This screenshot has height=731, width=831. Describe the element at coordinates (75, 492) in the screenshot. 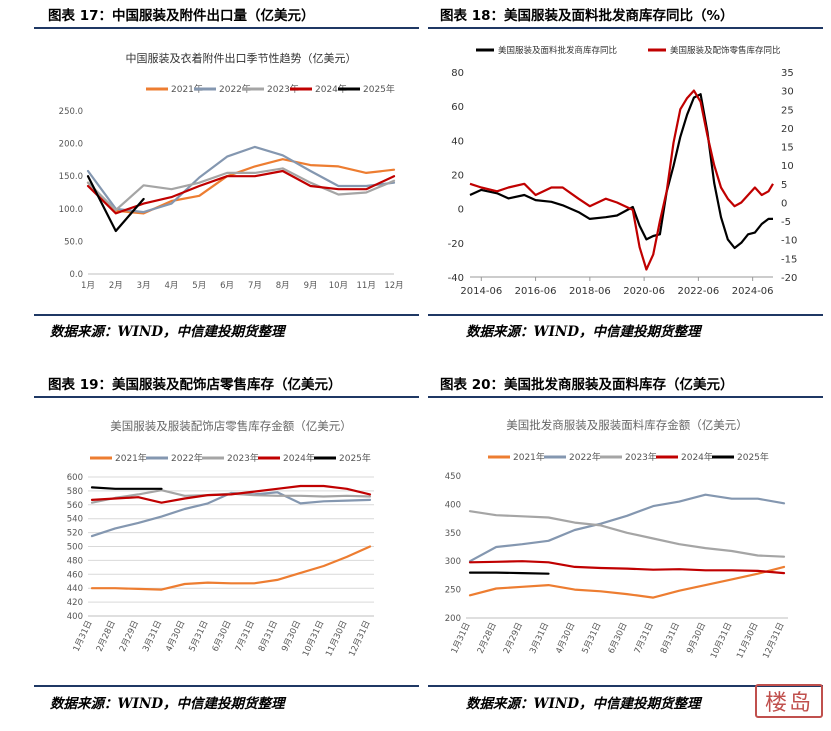

I see `y-tick-label: 580` at that location.